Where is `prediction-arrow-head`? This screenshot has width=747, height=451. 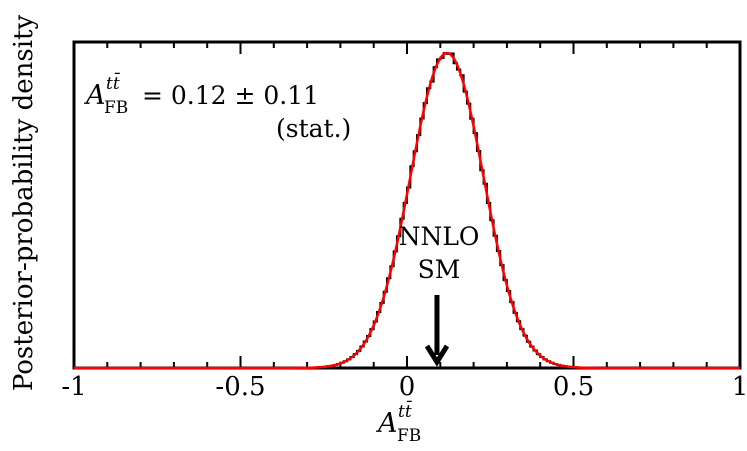
prediction-arrow-head is located at coordinates (437, 355).